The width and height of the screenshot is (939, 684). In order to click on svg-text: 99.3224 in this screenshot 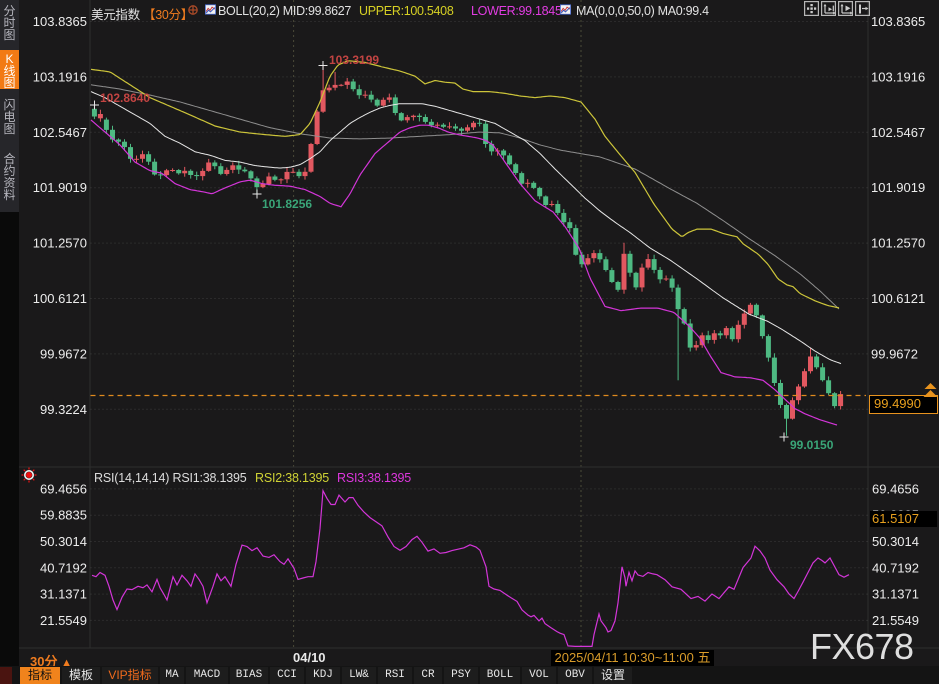, I will do `click(63, 409)`.